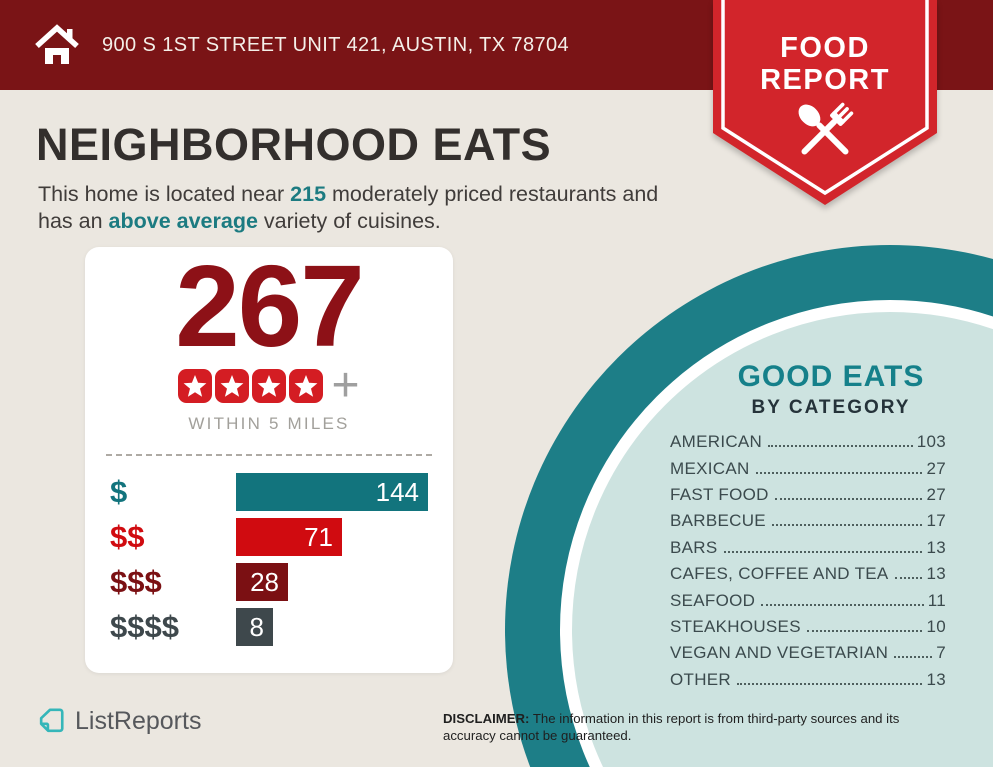 The image size is (993, 767). What do you see at coordinates (936, 600) in the screenshot?
I see `category-count: 11` at bounding box center [936, 600].